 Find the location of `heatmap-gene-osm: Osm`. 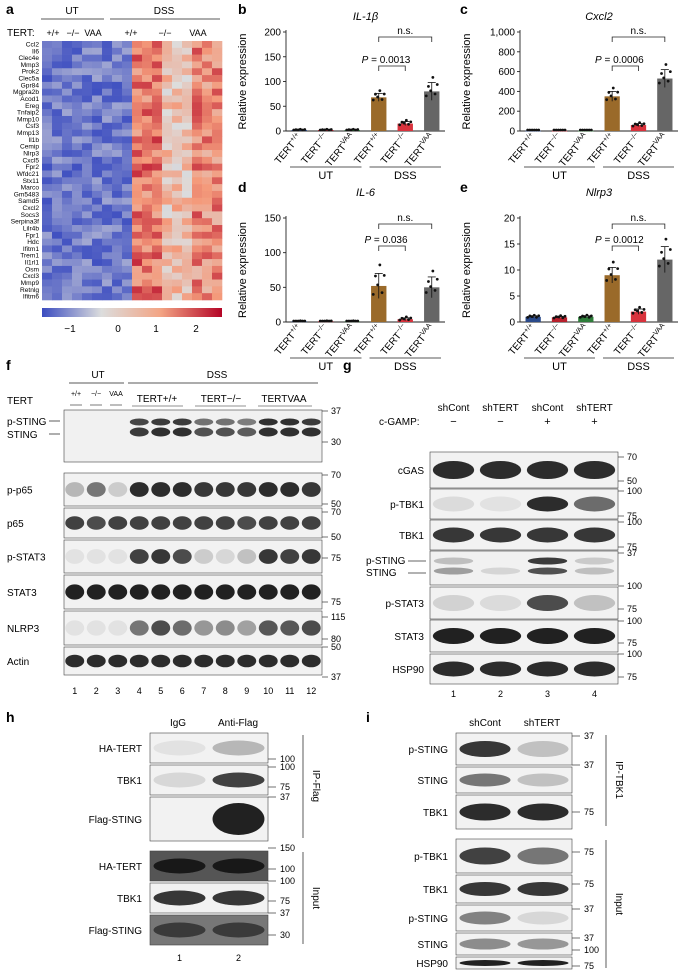

heatmap-gene-osm: Osm is located at coordinates (32, 269).